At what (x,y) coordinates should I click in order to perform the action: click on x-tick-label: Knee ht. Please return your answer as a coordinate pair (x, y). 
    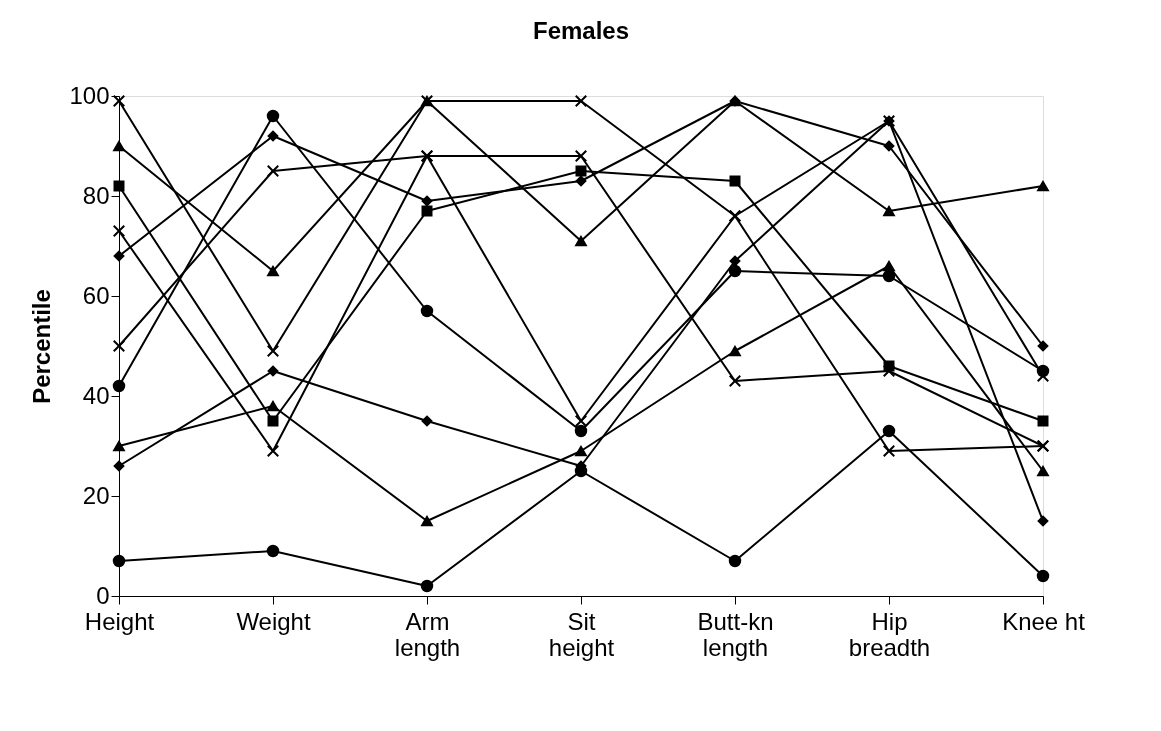
    Looking at the image, I should click on (1044, 621).